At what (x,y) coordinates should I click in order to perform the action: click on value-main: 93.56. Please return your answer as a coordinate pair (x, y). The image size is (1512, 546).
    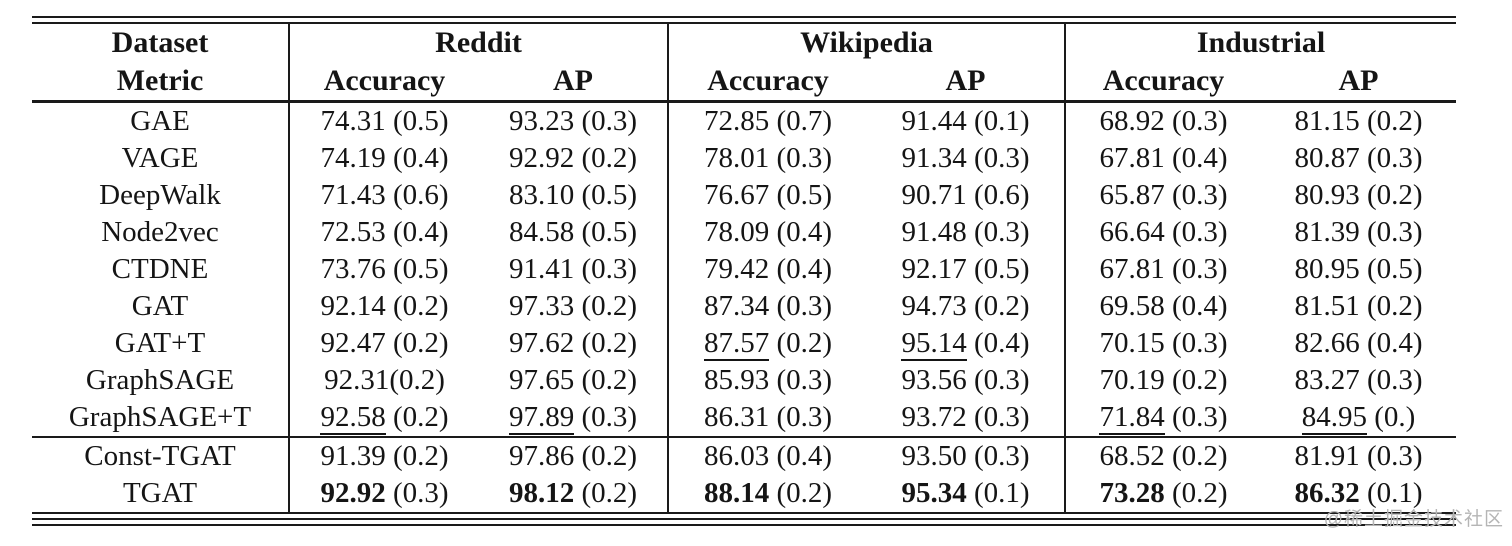
    Looking at the image, I should click on (934, 380).